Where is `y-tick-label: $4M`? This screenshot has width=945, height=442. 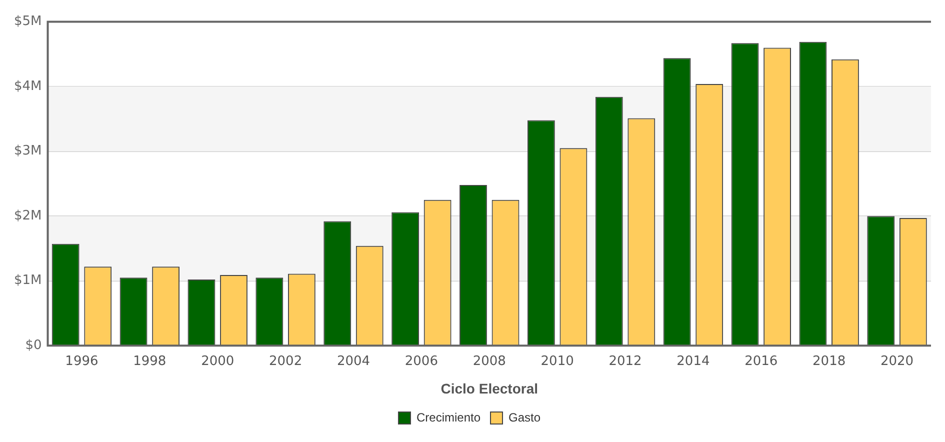
y-tick-label: $4M is located at coordinates (28, 86).